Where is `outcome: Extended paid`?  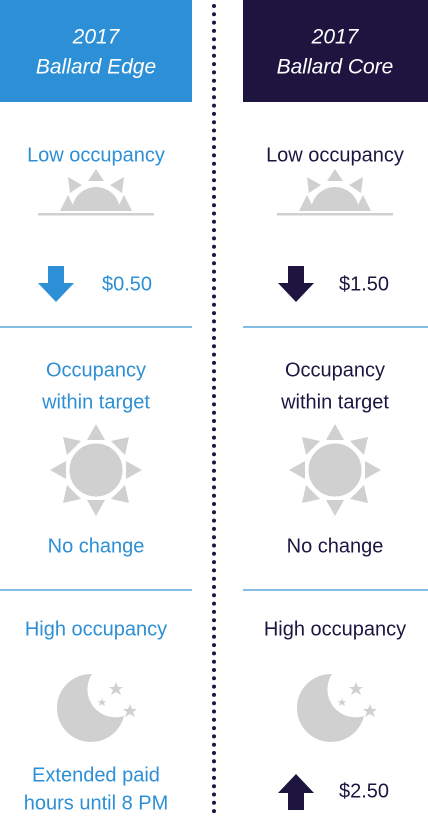
outcome: Extended paid is located at coordinates (96, 775).